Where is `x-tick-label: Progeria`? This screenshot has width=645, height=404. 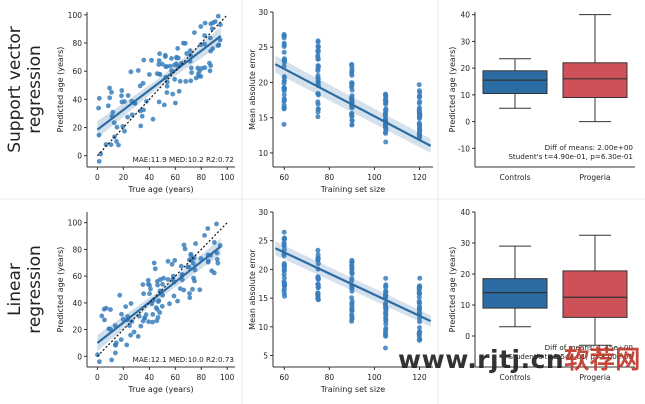 x-tick-label: Progeria is located at coordinates (594, 177).